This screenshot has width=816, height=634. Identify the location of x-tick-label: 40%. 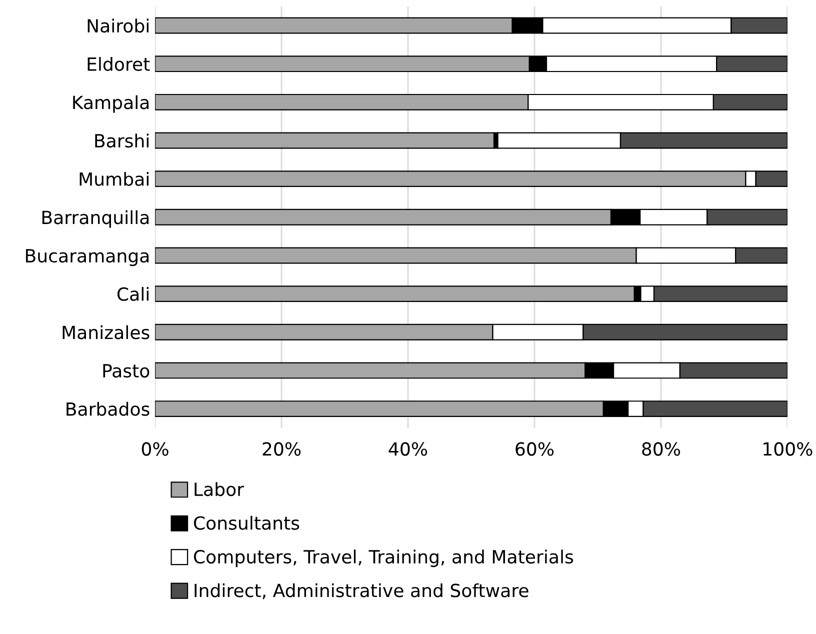
(408, 449).